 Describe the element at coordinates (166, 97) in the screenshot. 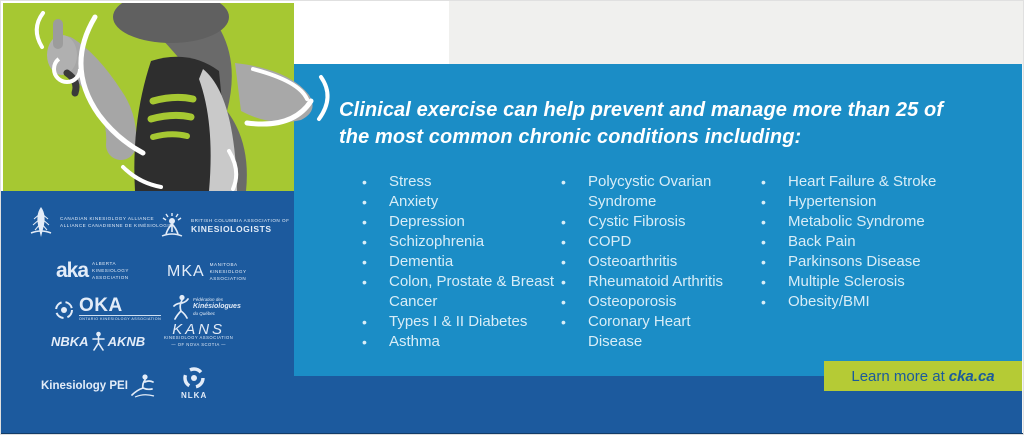

I see `athlete-photo` at that location.